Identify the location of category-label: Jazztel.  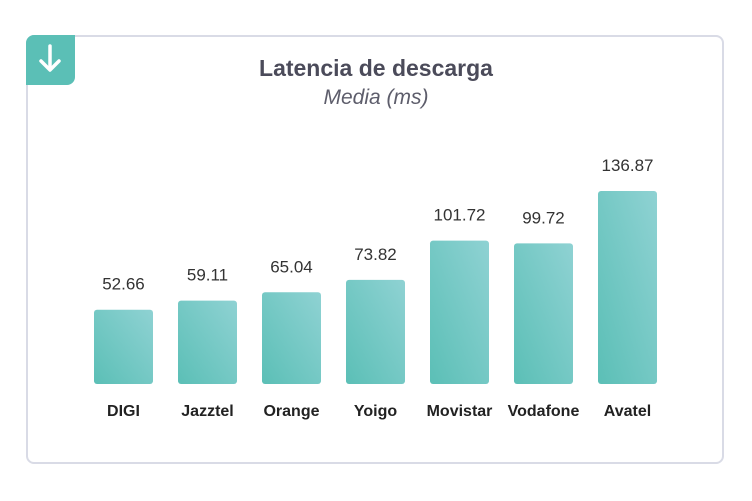
(207, 411).